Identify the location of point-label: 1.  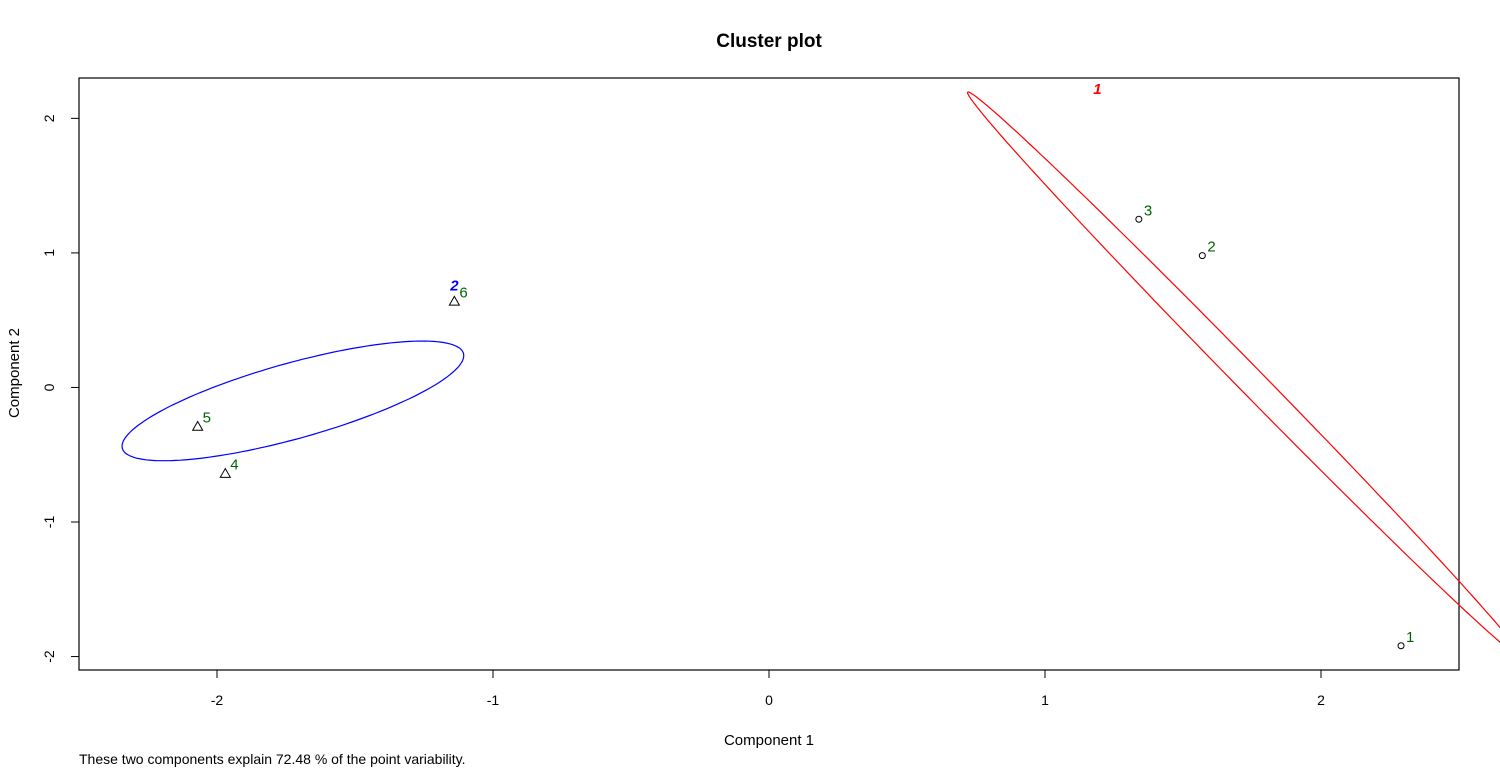
(1410, 637).